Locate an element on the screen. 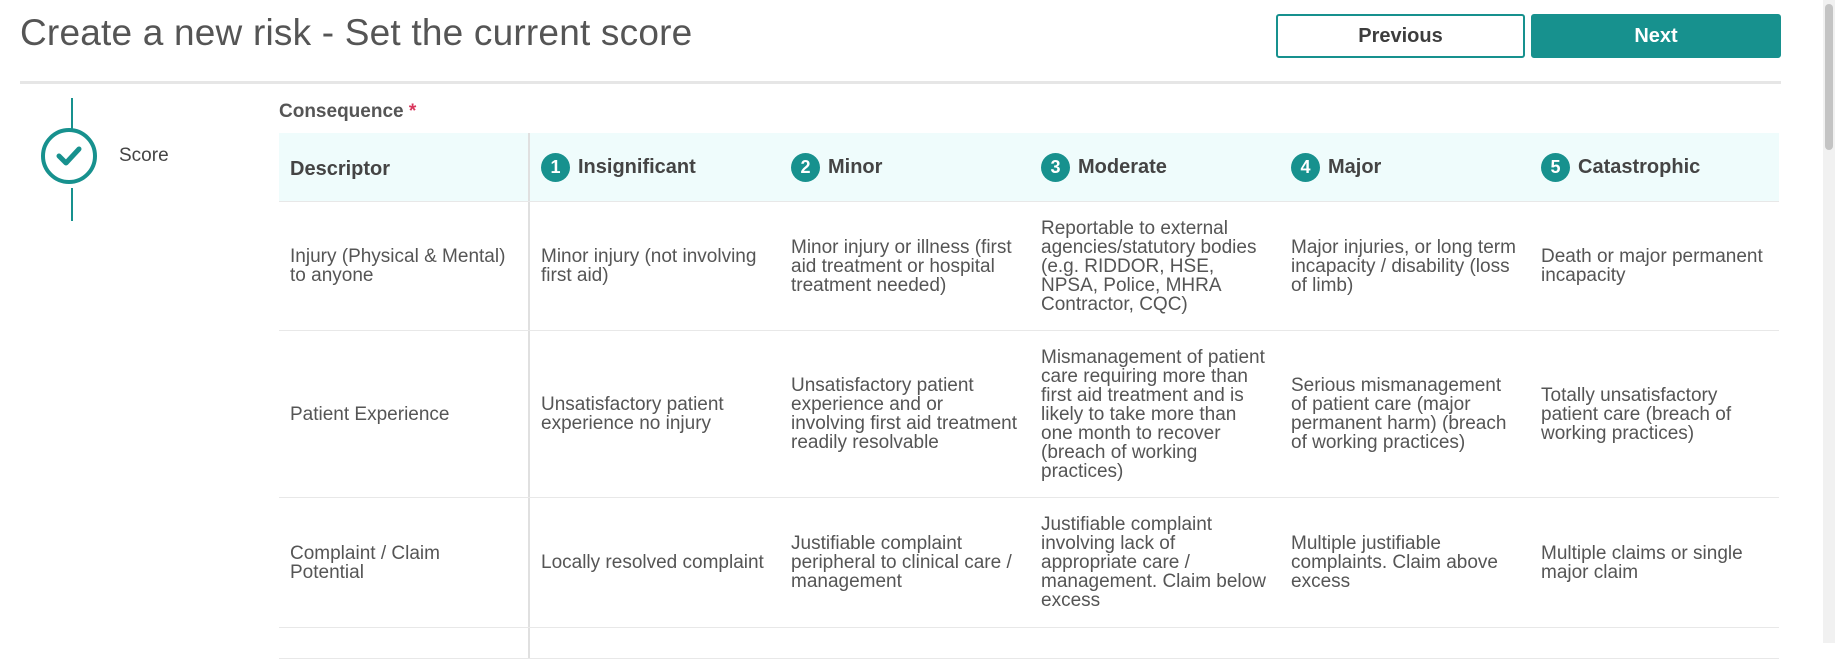 Image resolution: width=1835 pixels, height=659 pixels. descriptor-header: Descriptor is located at coordinates (404, 167).